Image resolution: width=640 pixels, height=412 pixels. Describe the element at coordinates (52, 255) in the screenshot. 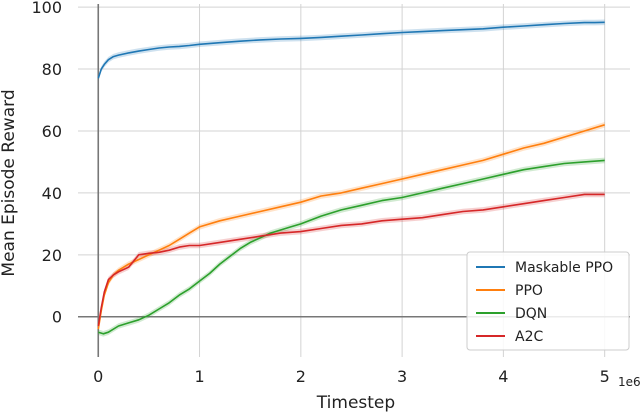

I see `y-tick-label: 20` at that location.